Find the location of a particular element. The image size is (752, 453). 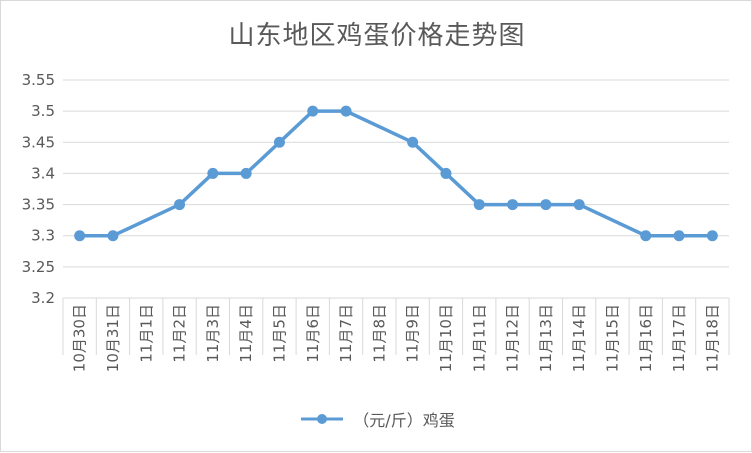

y-tick-label: 3.25 is located at coordinates (38, 267).